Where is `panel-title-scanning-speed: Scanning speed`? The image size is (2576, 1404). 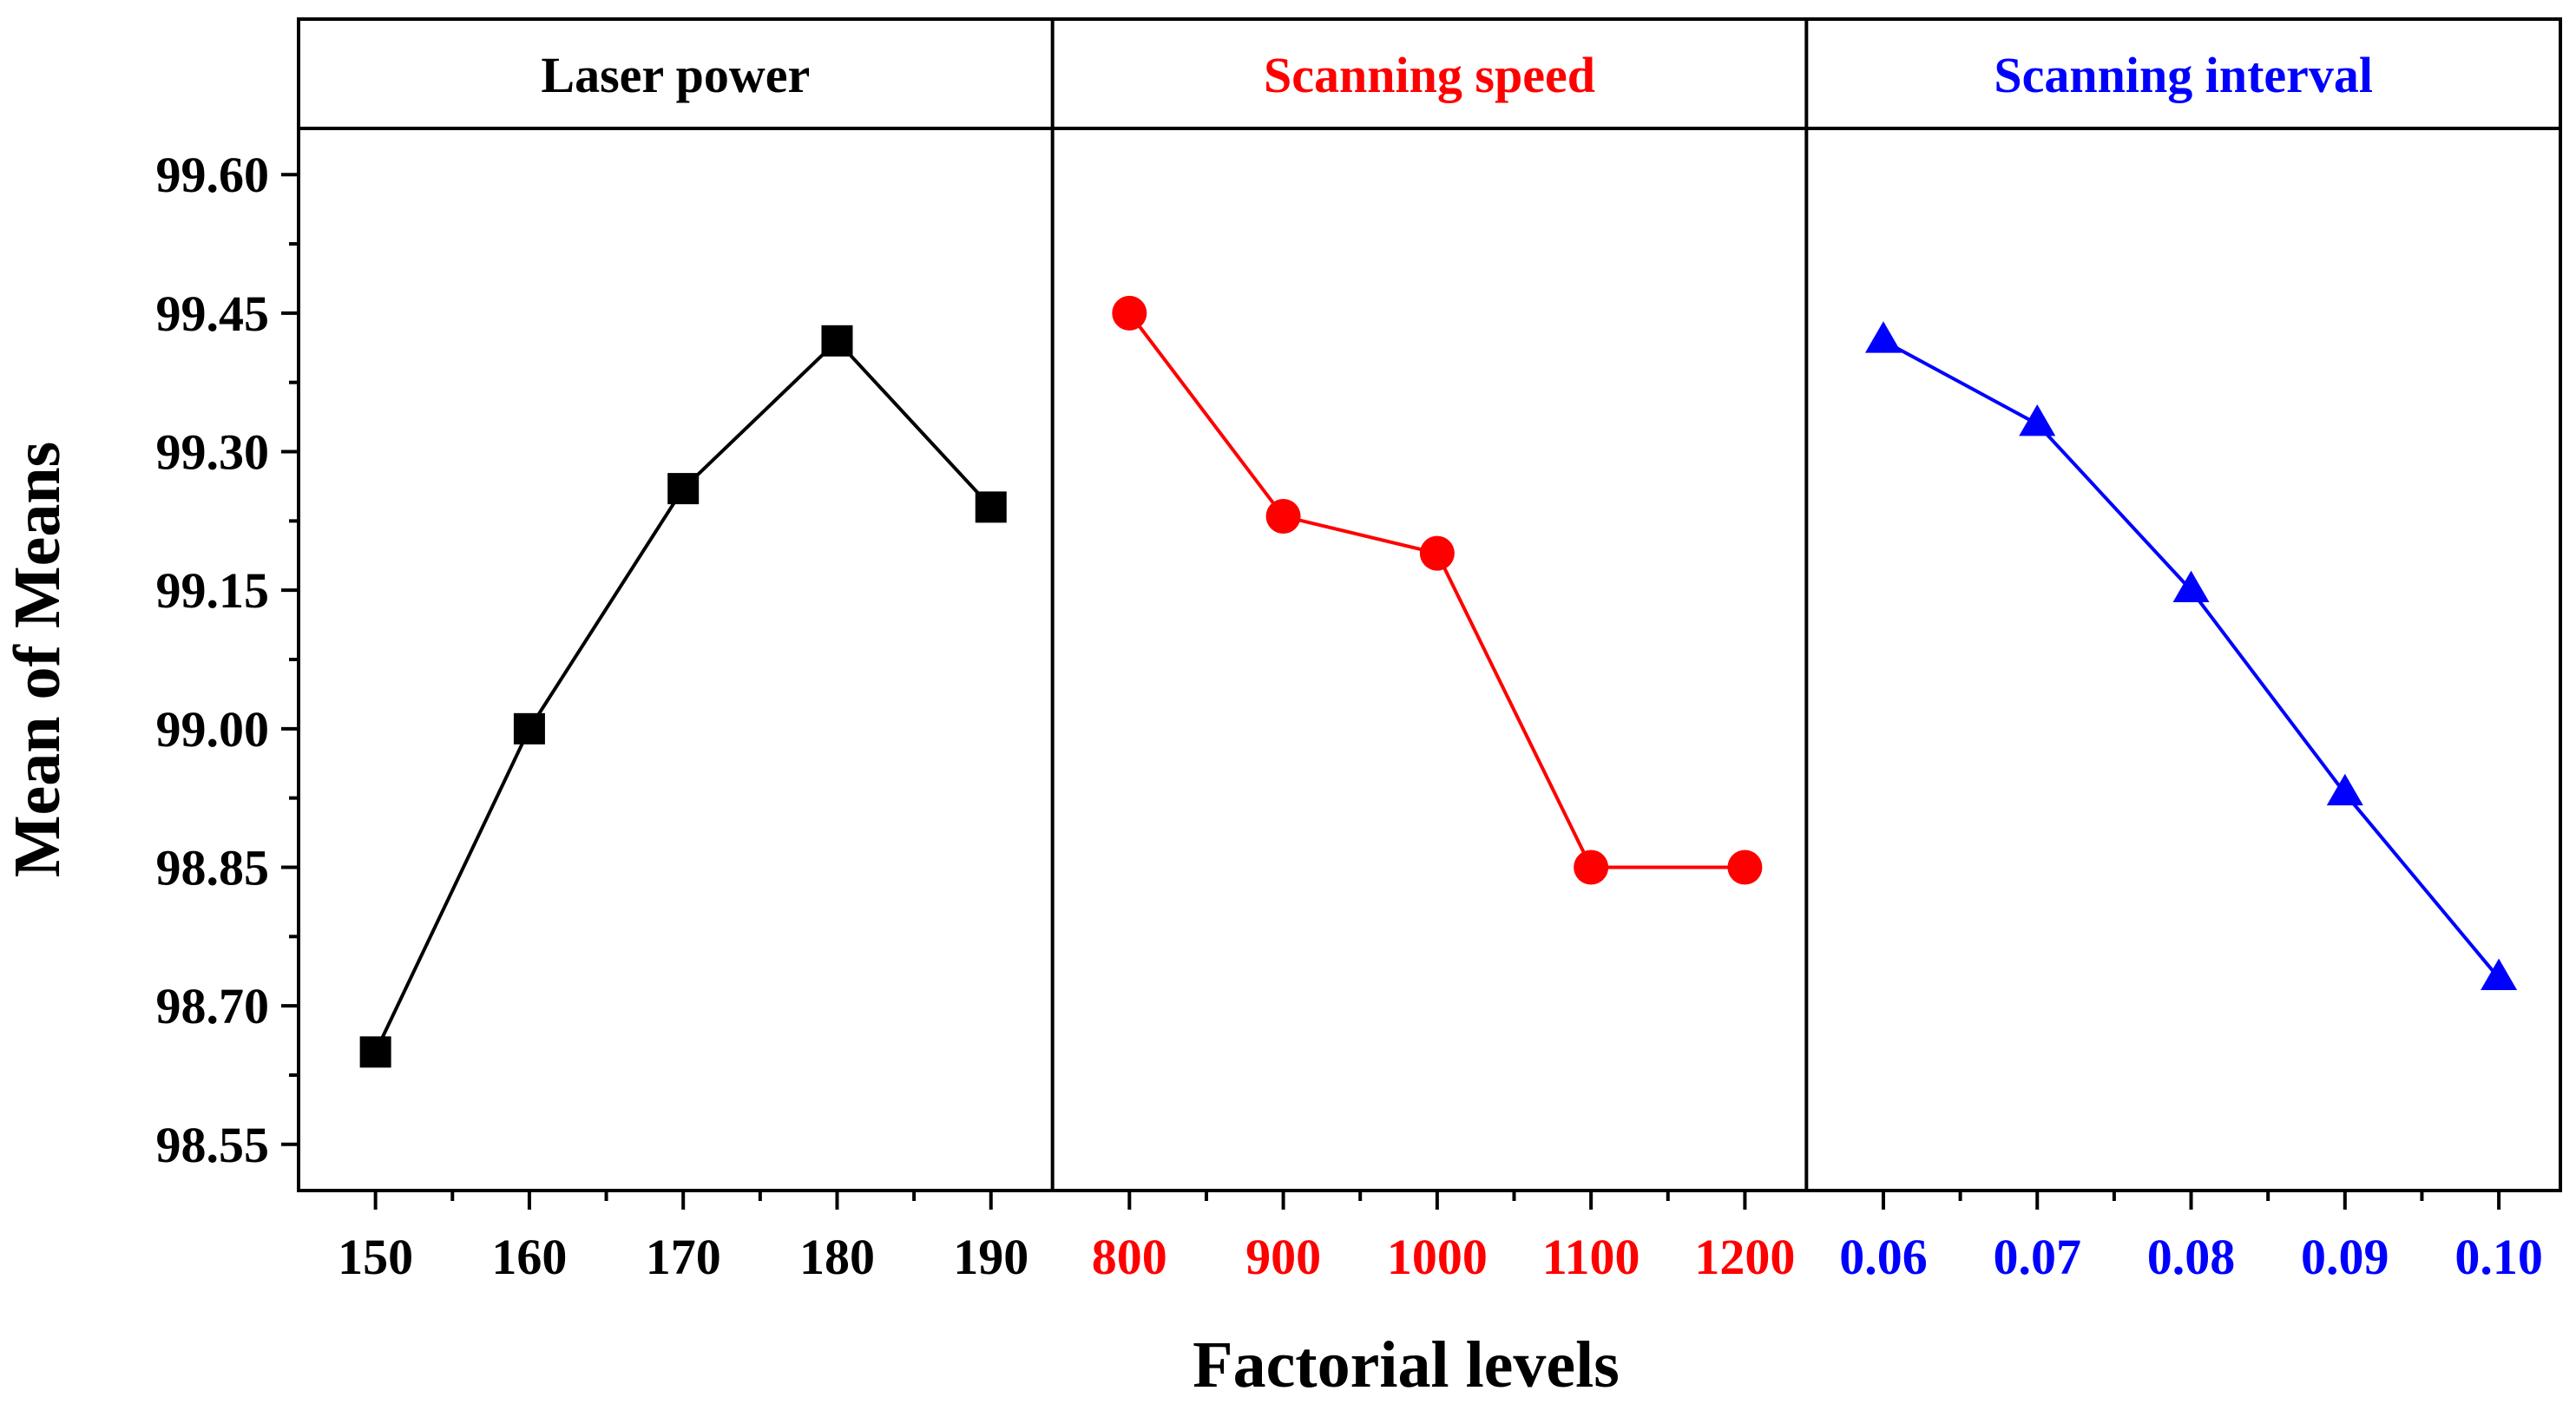 panel-title-scanning-speed: Scanning speed is located at coordinates (1429, 75).